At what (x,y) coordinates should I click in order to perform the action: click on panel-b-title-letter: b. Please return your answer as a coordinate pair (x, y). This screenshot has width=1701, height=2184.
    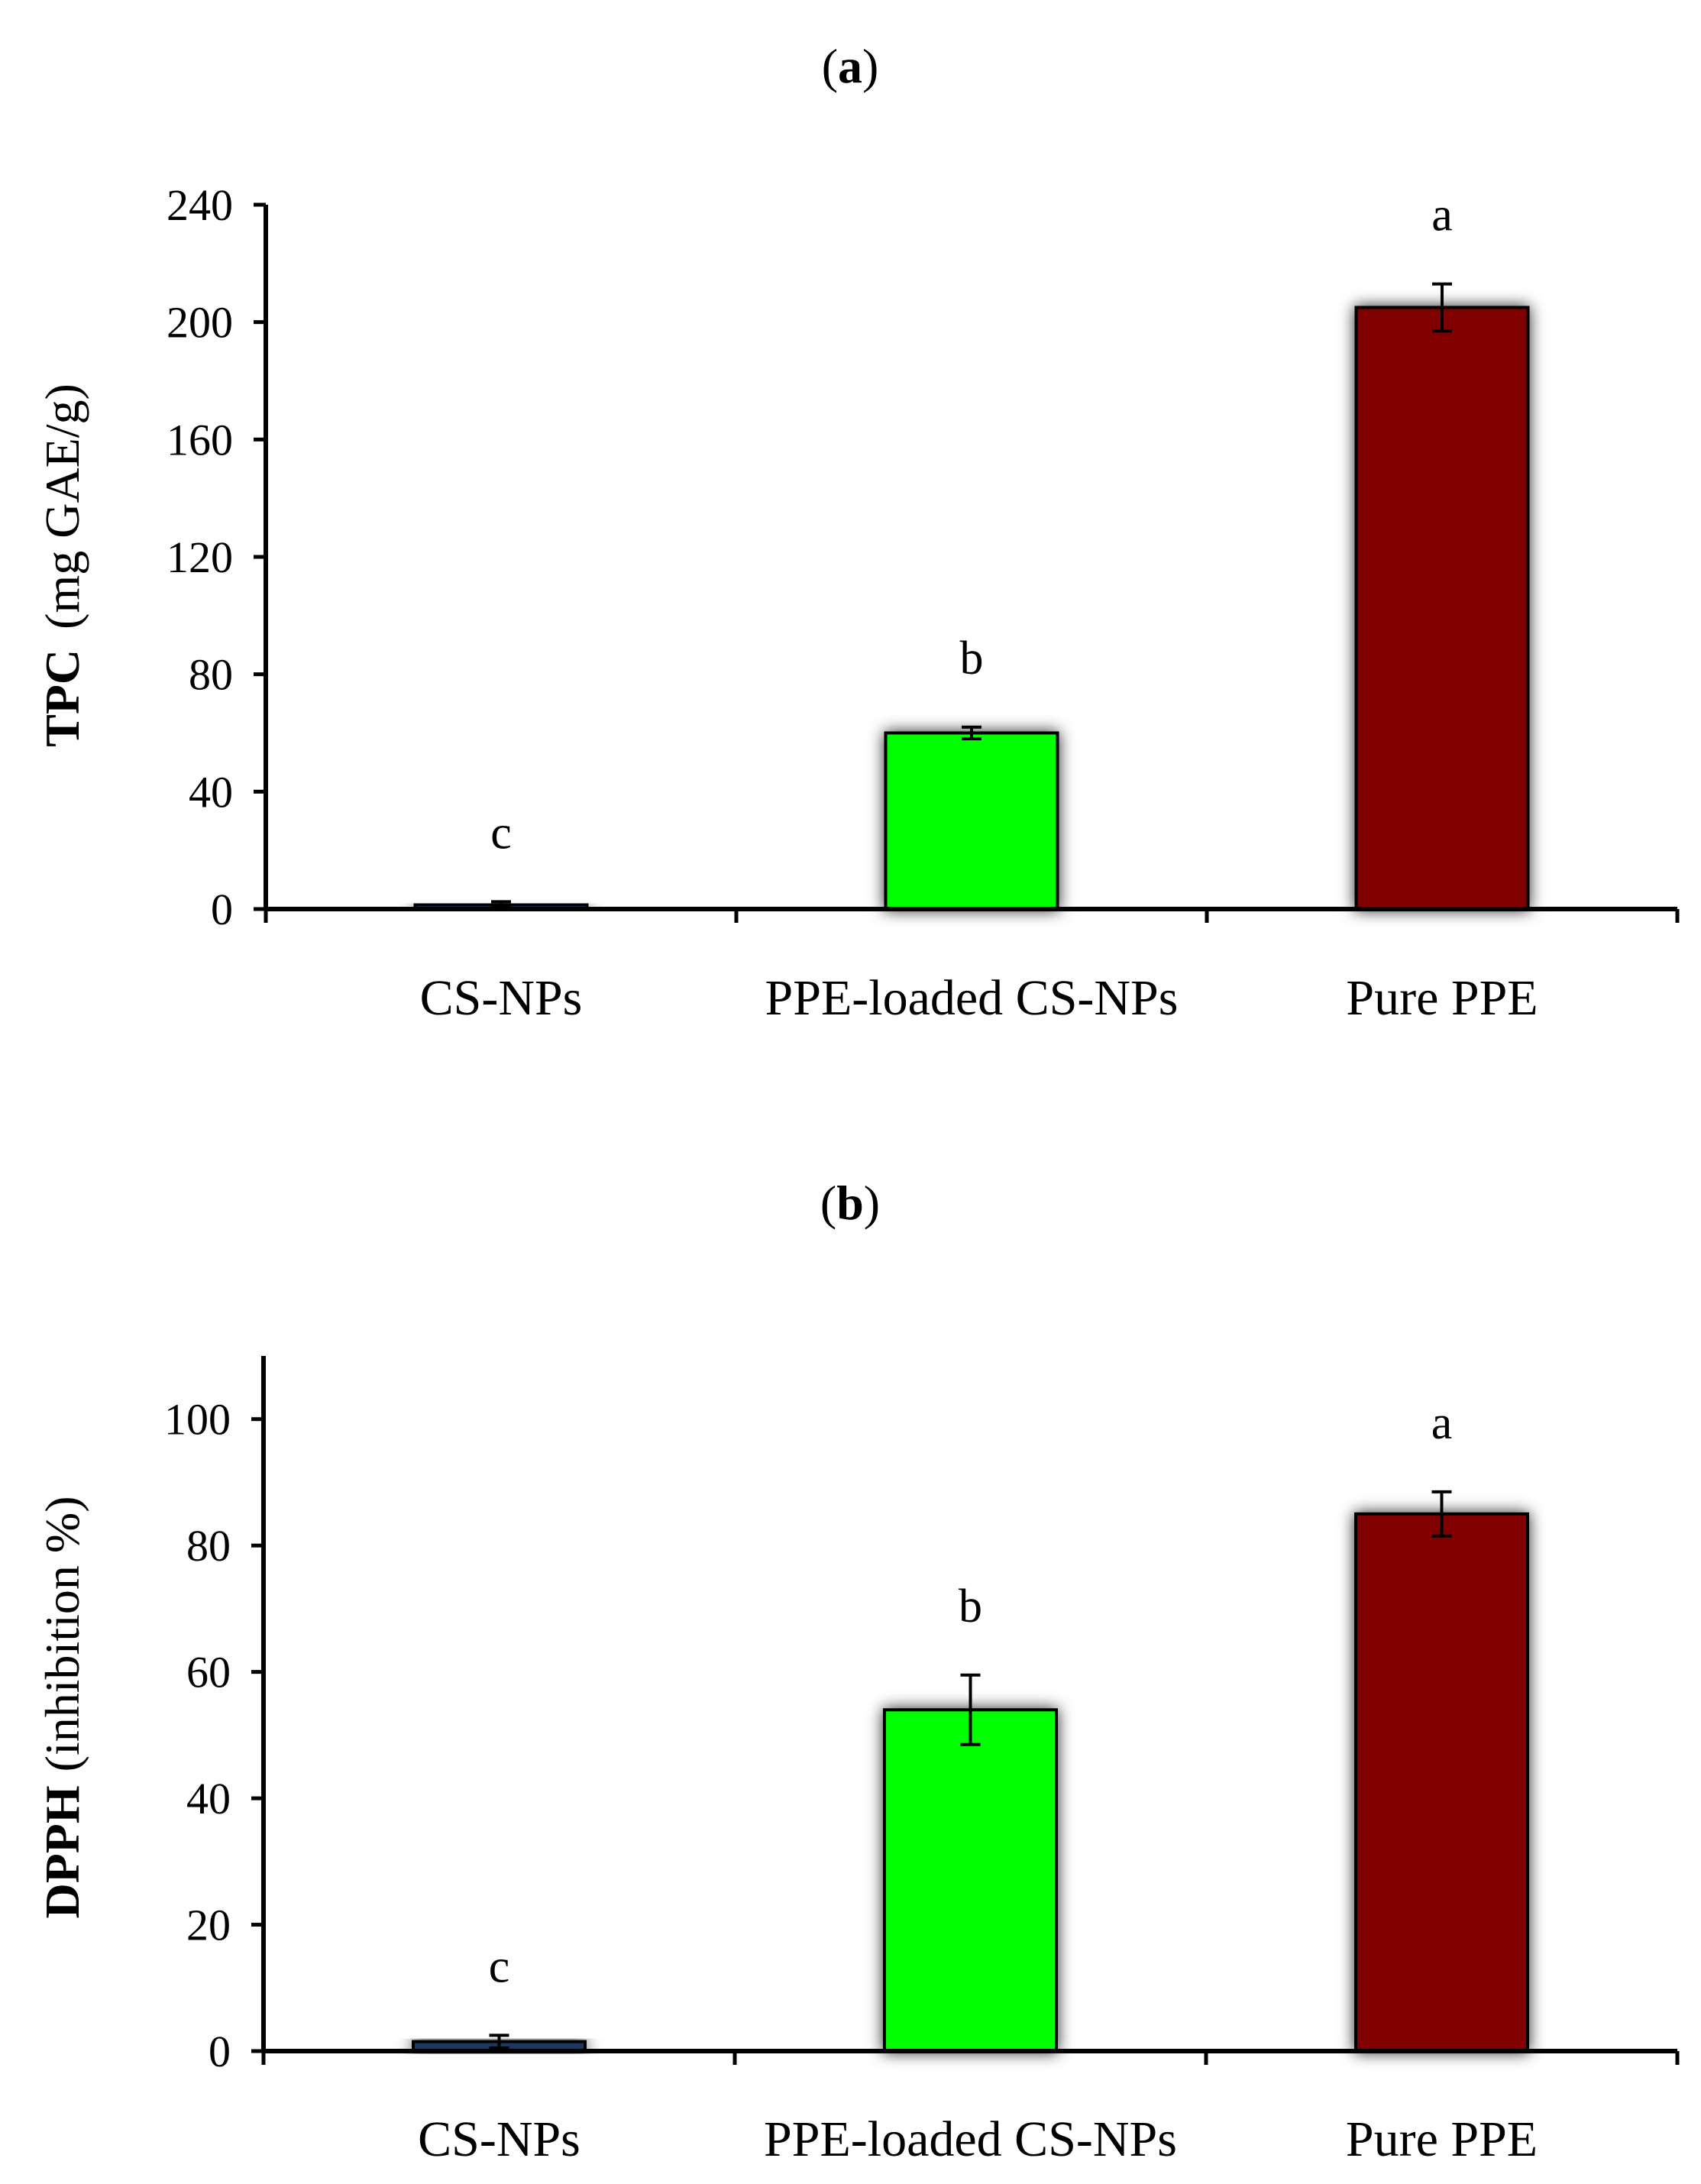
    Looking at the image, I should click on (850, 1203).